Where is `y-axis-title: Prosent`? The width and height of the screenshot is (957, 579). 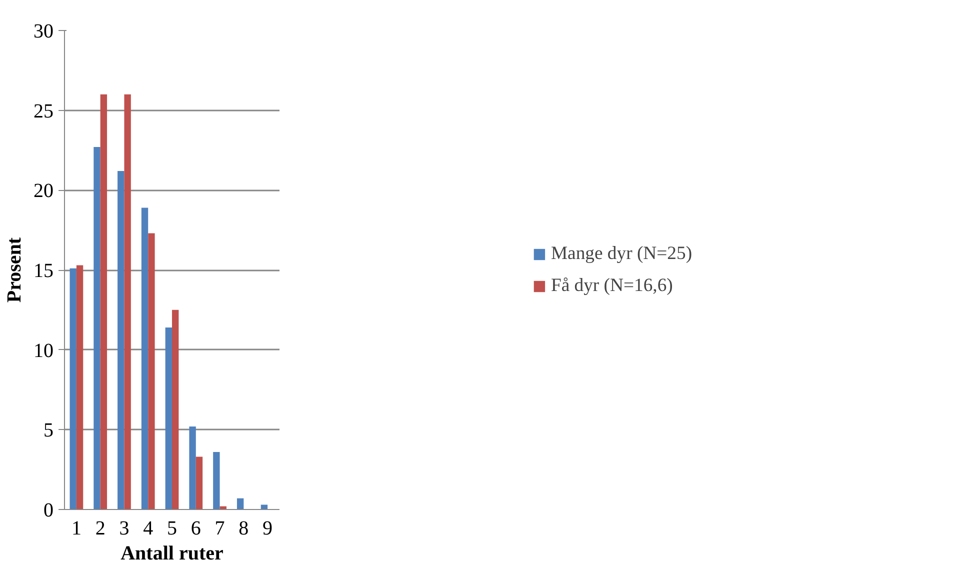
y-axis-title: Prosent is located at coordinates (15, 270).